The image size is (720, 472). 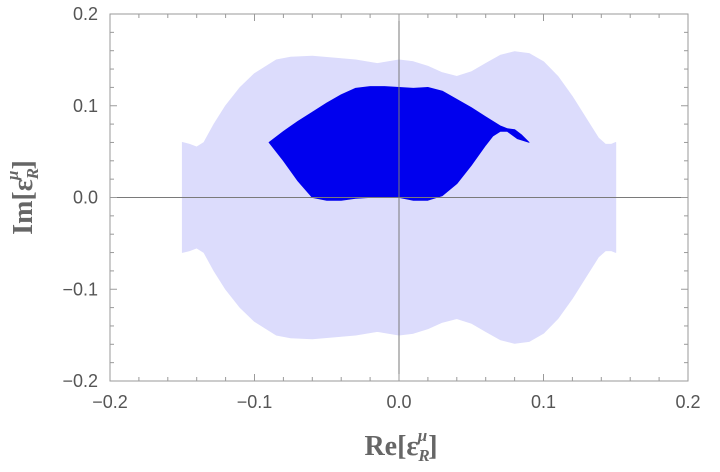 I want to click on x-tick-label: −0.2, so click(x=110, y=402).